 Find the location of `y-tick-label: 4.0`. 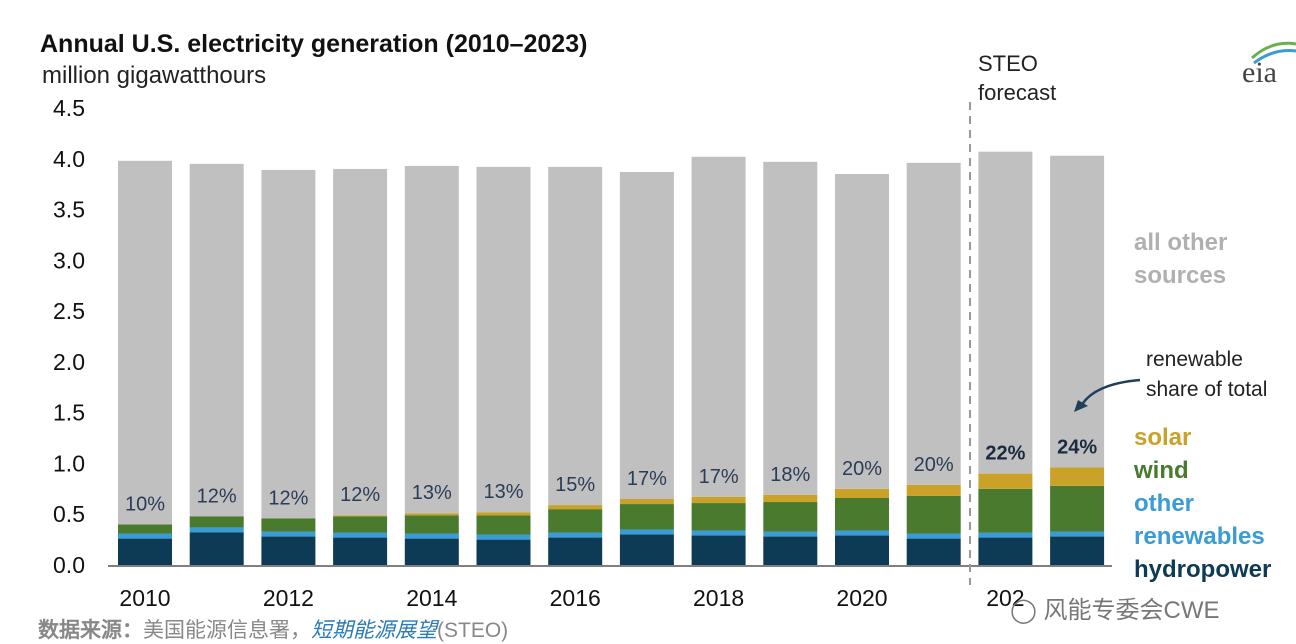

y-tick-label: 4.0 is located at coordinates (69, 159).